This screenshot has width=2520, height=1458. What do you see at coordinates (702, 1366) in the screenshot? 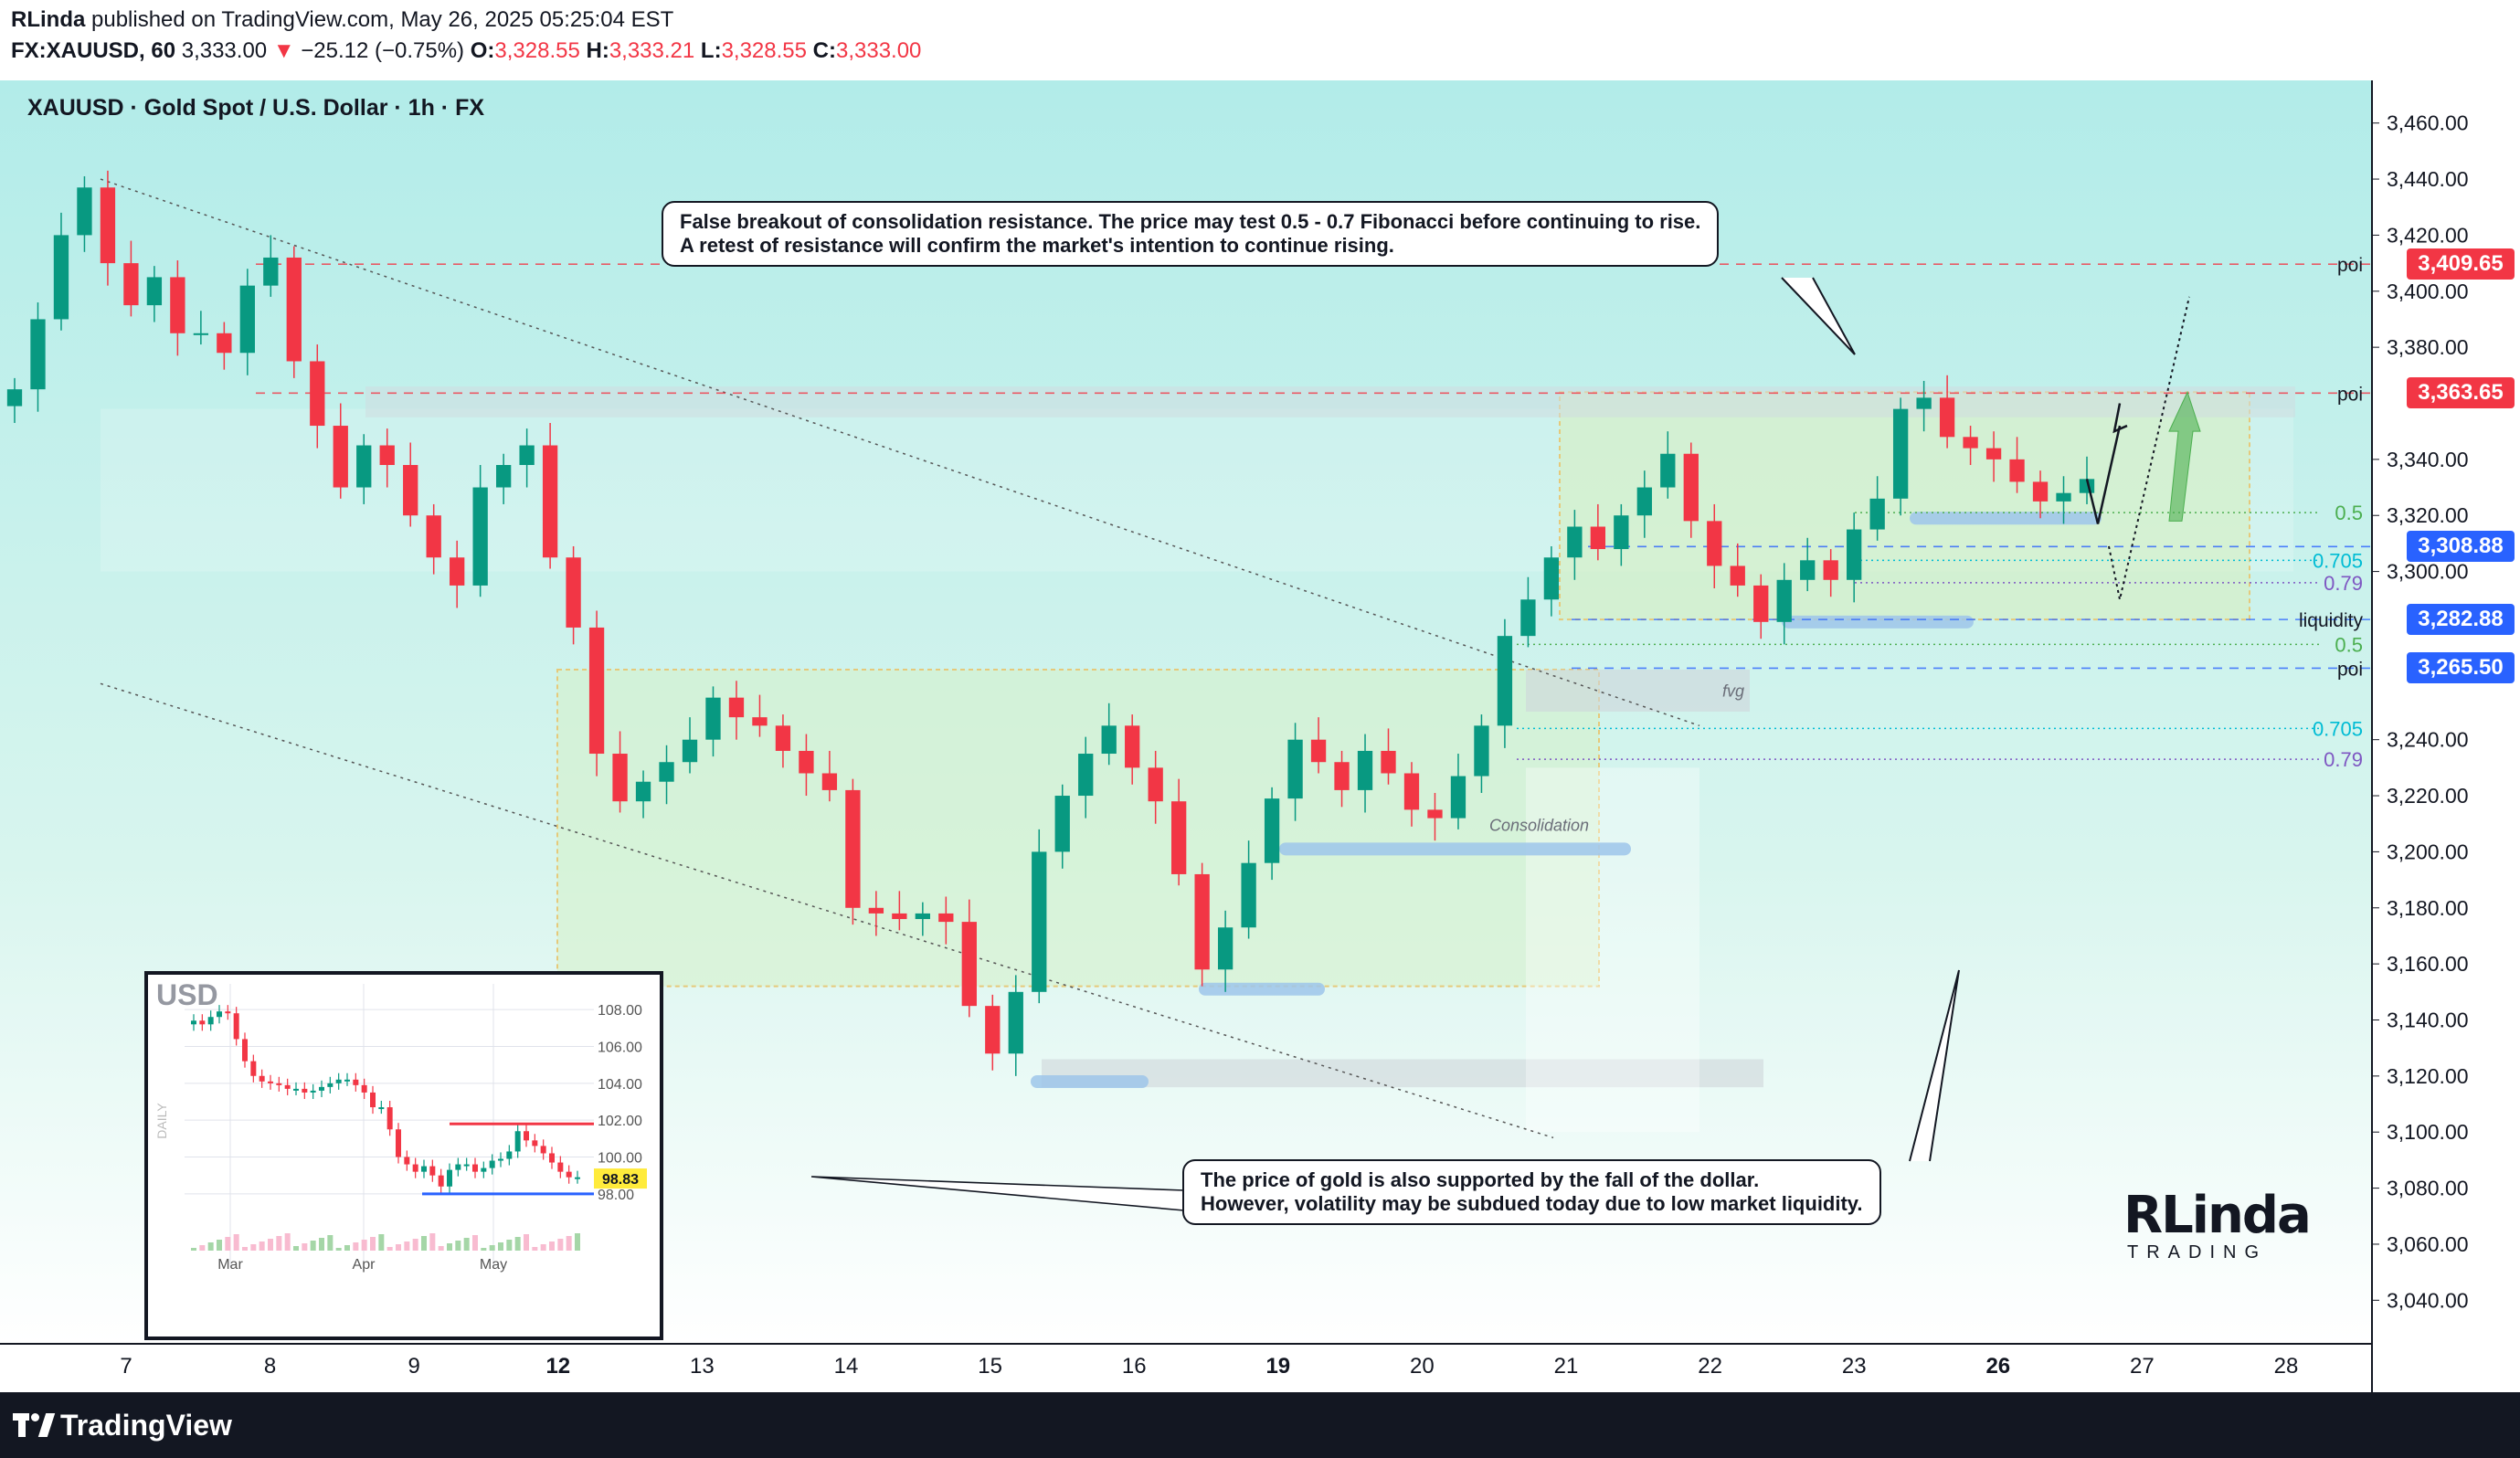
I see `x-tick-label: 13` at bounding box center [702, 1366].